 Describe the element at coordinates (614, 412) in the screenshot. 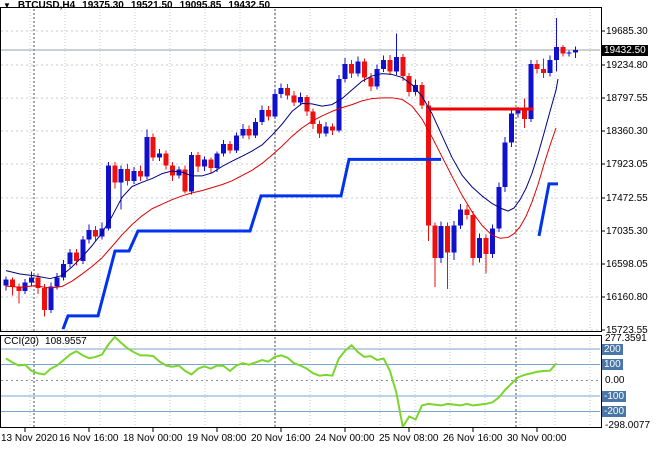

I see `cci-level-tag: -200` at that location.